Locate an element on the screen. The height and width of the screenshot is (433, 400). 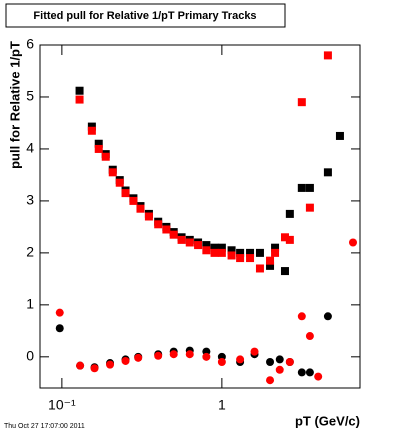
y-tick-label: 4 is located at coordinates (30, 148).